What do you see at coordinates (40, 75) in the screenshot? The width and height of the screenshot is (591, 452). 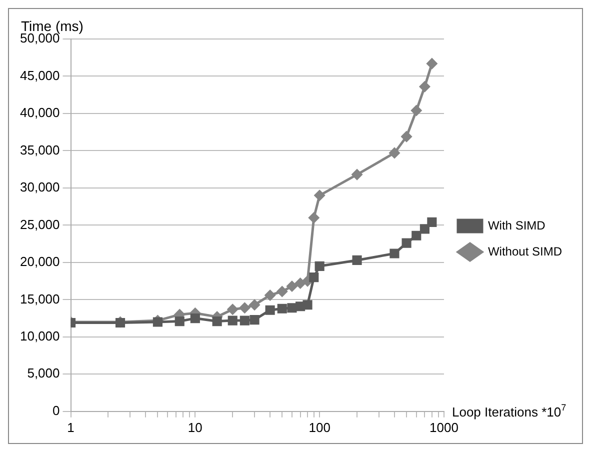 I see `y-tick-label: 45,000` at bounding box center [40, 75].